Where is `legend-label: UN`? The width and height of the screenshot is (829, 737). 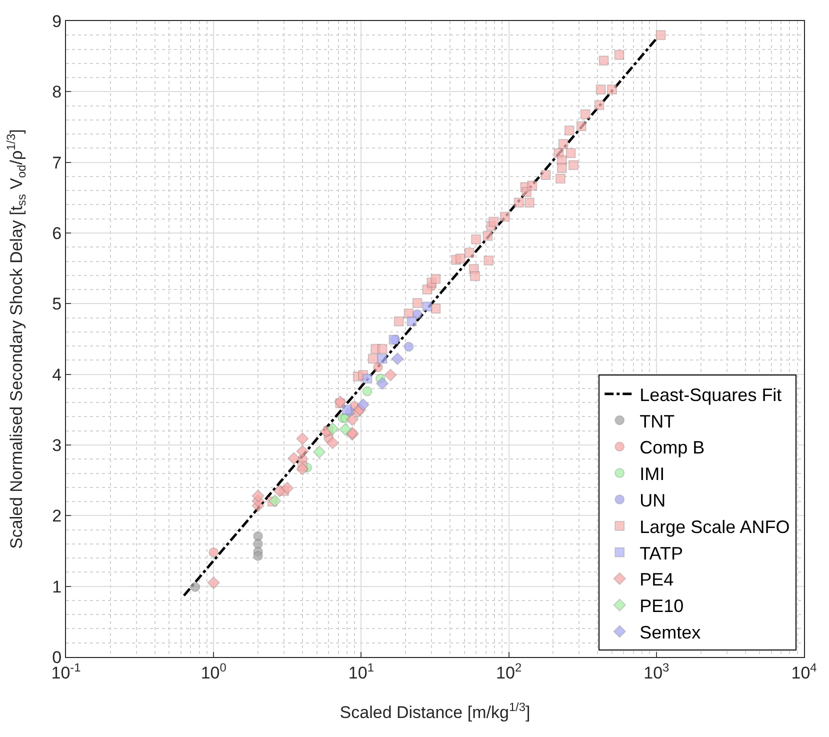 legend-label: UN is located at coordinates (653, 500).